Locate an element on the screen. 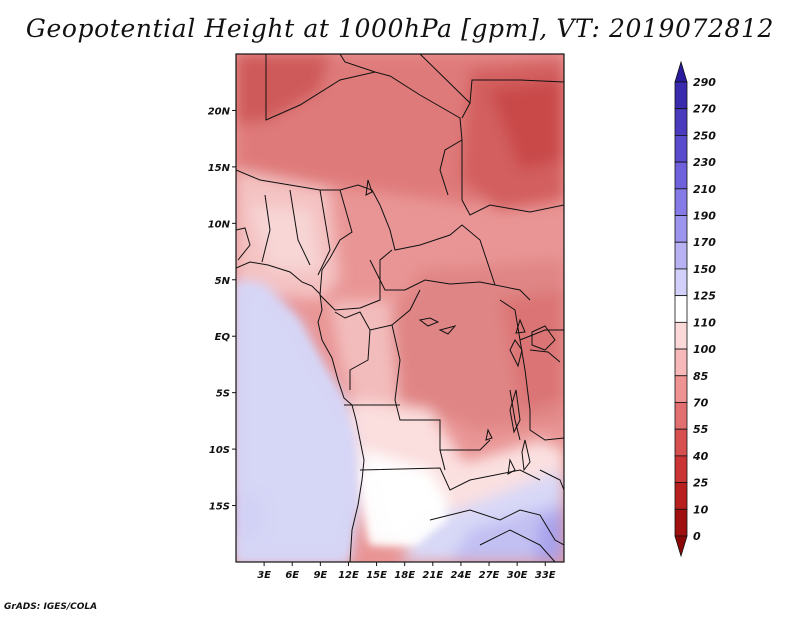 The image size is (800, 618). lon-tick-label: 3E is located at coordinates (264, 575).